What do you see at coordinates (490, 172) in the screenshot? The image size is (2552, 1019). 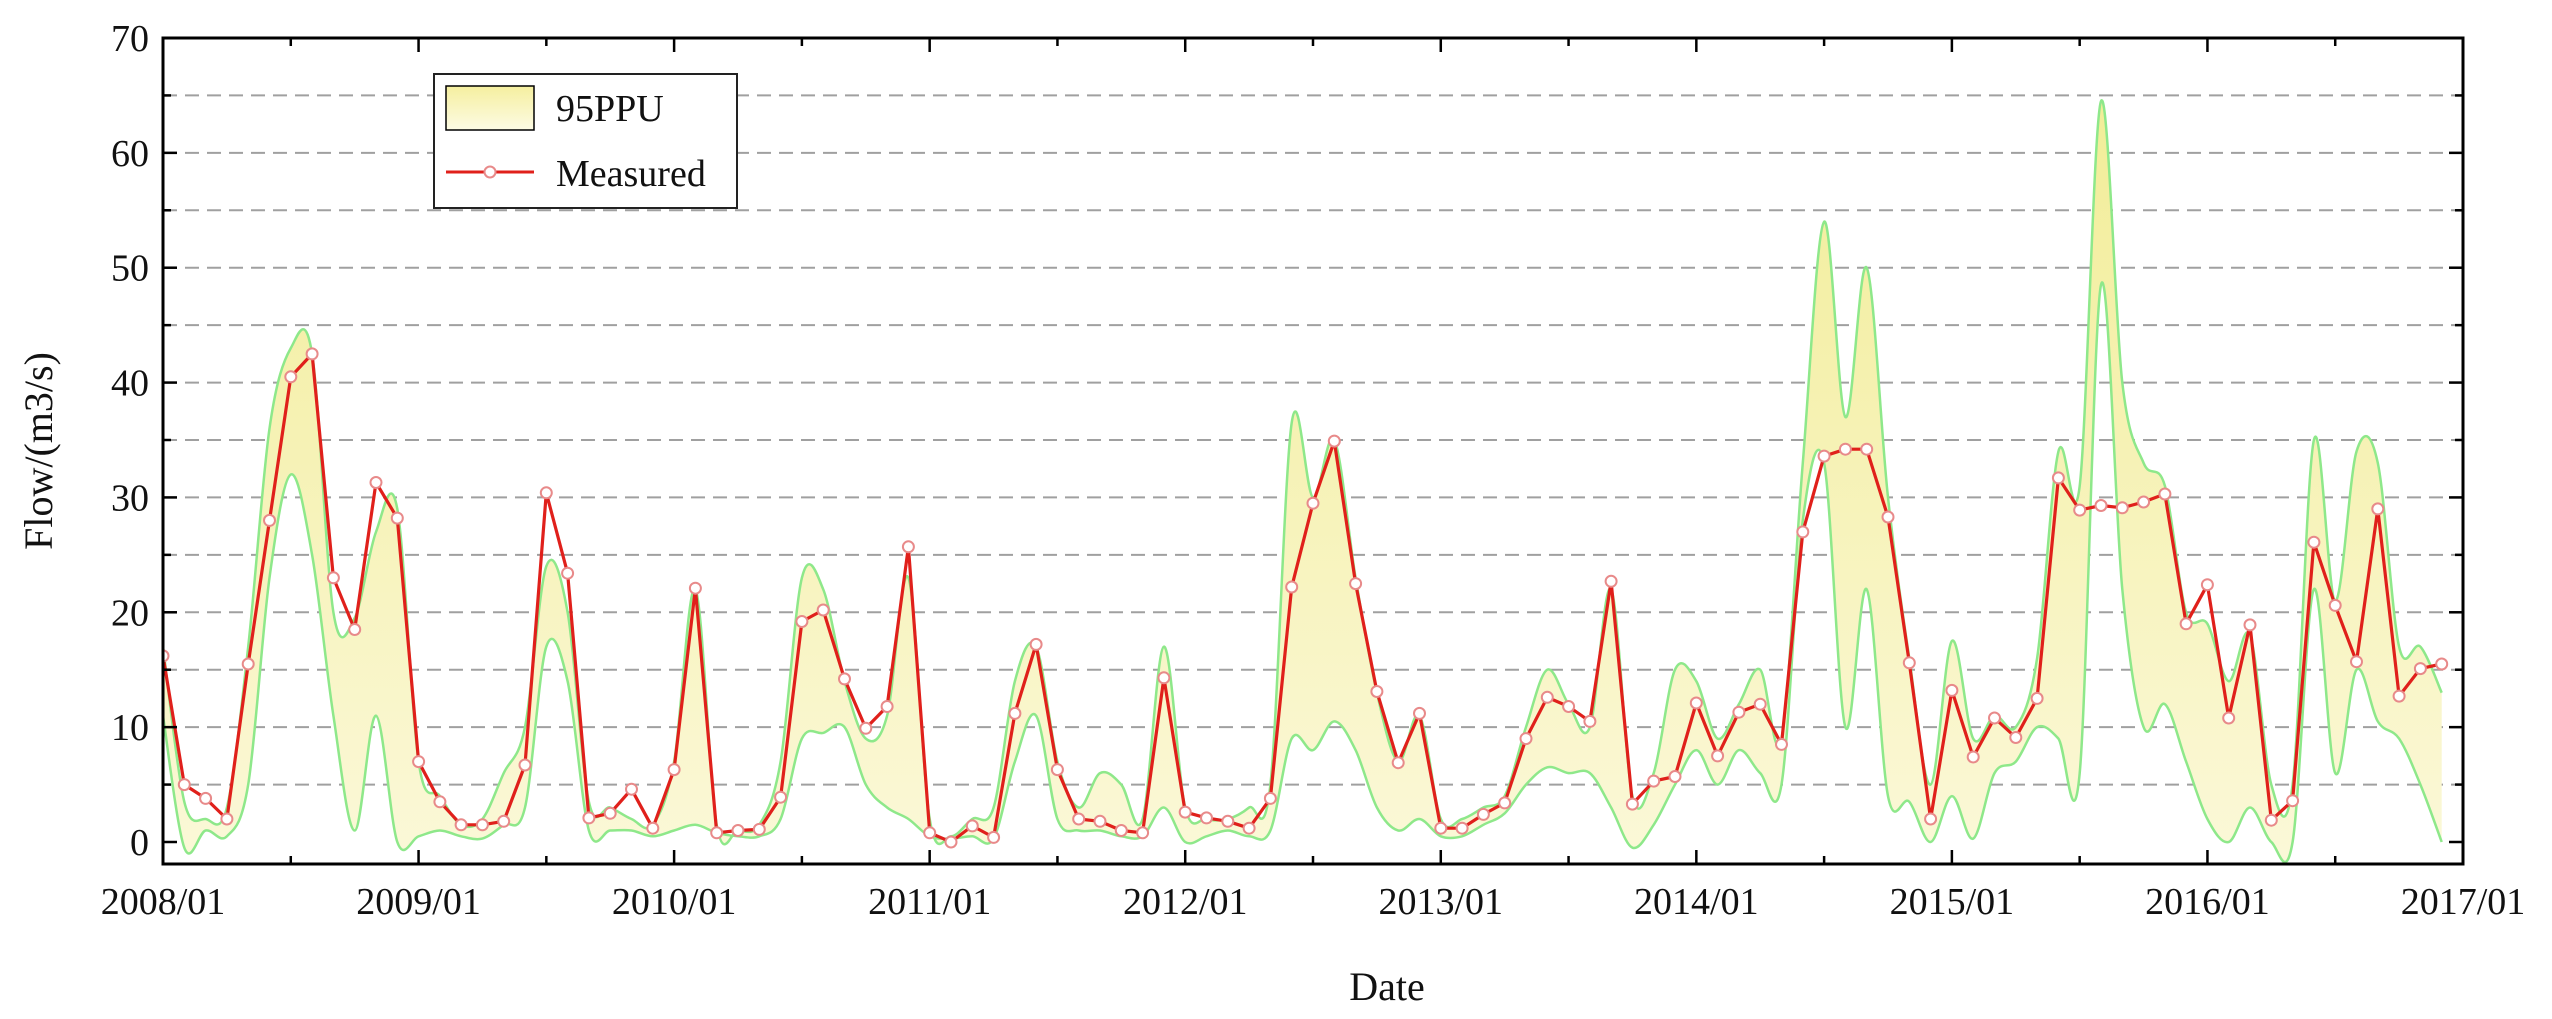 I see `legend-swatch-measured-marker` at bounding box center [490, 172].